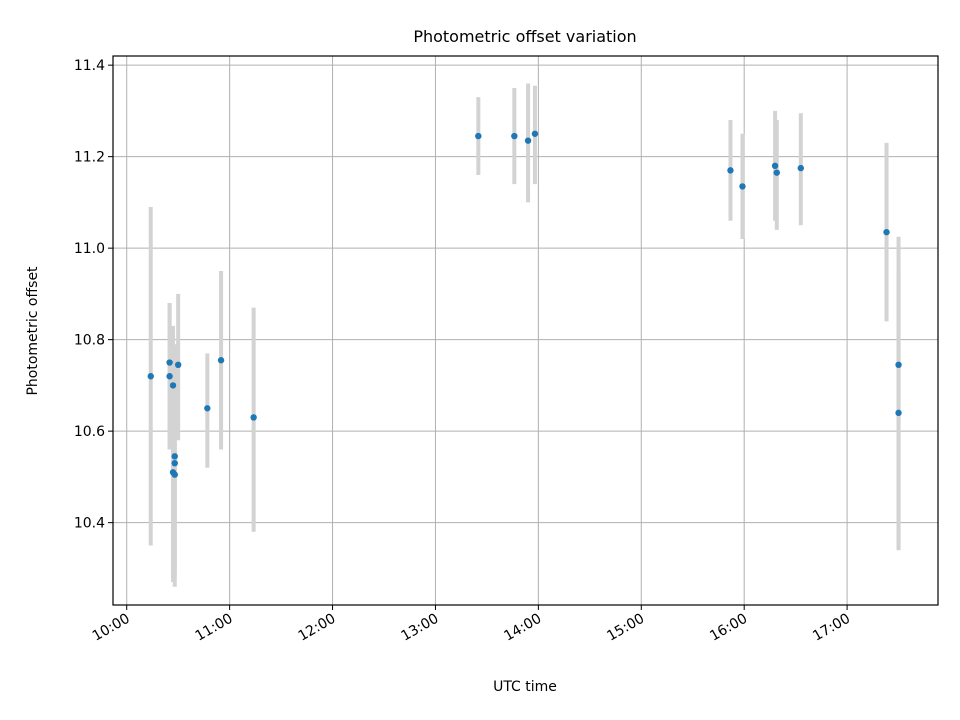  What do you see at coordinates (89, 341) in the screenshot?
I see `y-tick-label: 10.8` at bounding box center [89, 341].